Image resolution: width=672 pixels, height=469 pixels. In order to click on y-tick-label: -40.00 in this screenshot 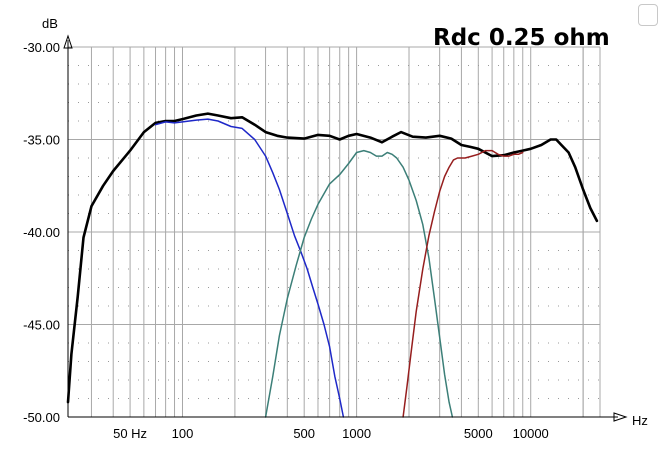, I will do `click(41, 232)`.